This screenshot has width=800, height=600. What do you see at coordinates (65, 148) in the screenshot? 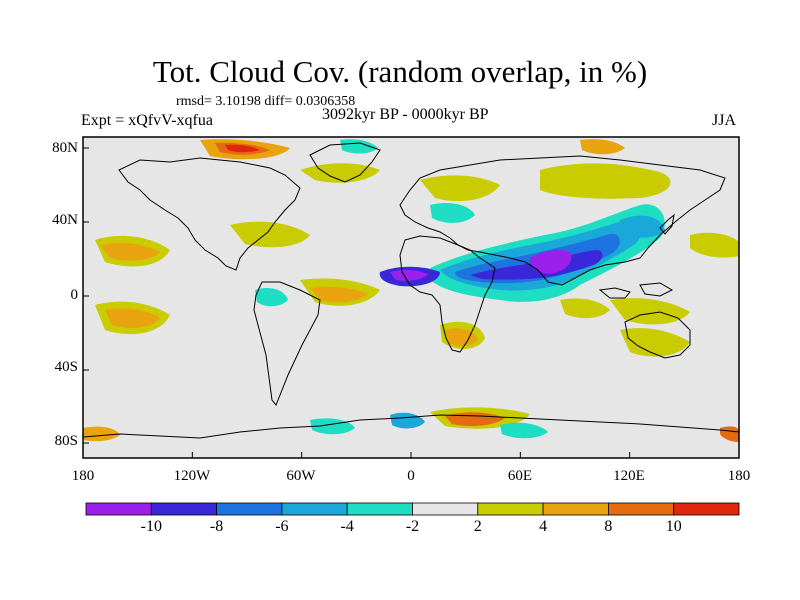
I see `y-tick-label: 80N` at bounding box center [65, 148].